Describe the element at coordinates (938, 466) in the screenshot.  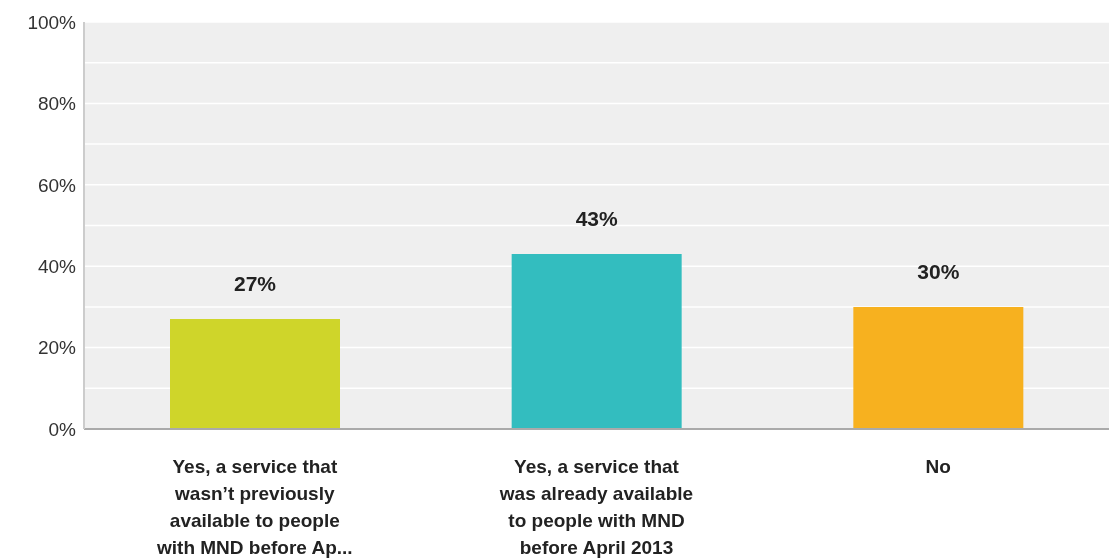
I see `x-tick-label: No` at that location.